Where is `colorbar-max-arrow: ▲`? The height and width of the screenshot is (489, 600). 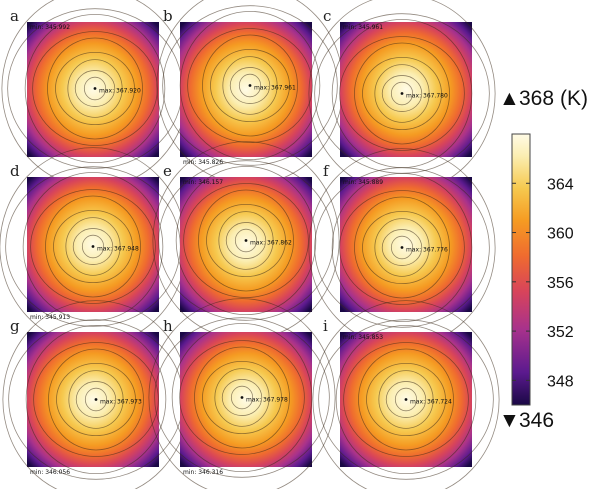
colorbar-max-arrow: ▲ is located at coordinates (509, 98).